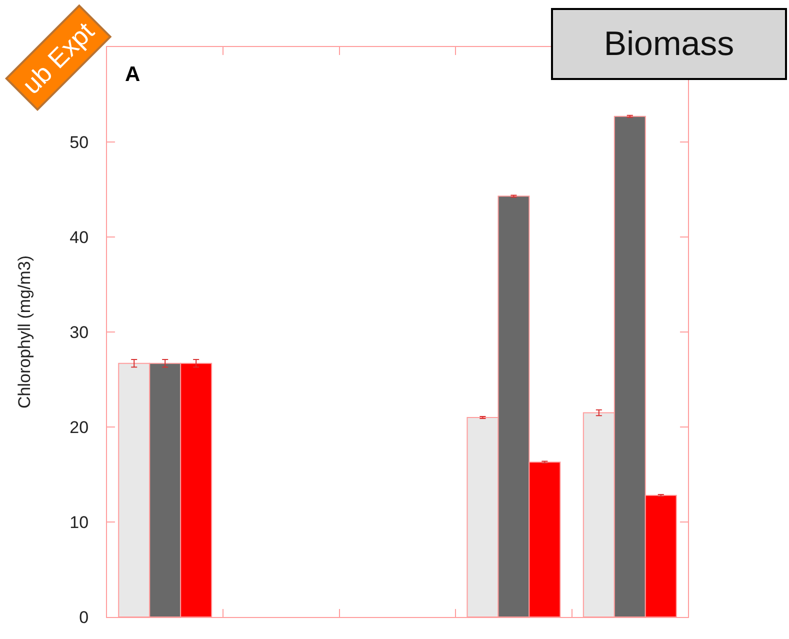 The height and width of the screenshot is (639, 789). Describe the element at coordinates (79, 142) in the screenshot. I see `y-tick-label: 50` at that location.